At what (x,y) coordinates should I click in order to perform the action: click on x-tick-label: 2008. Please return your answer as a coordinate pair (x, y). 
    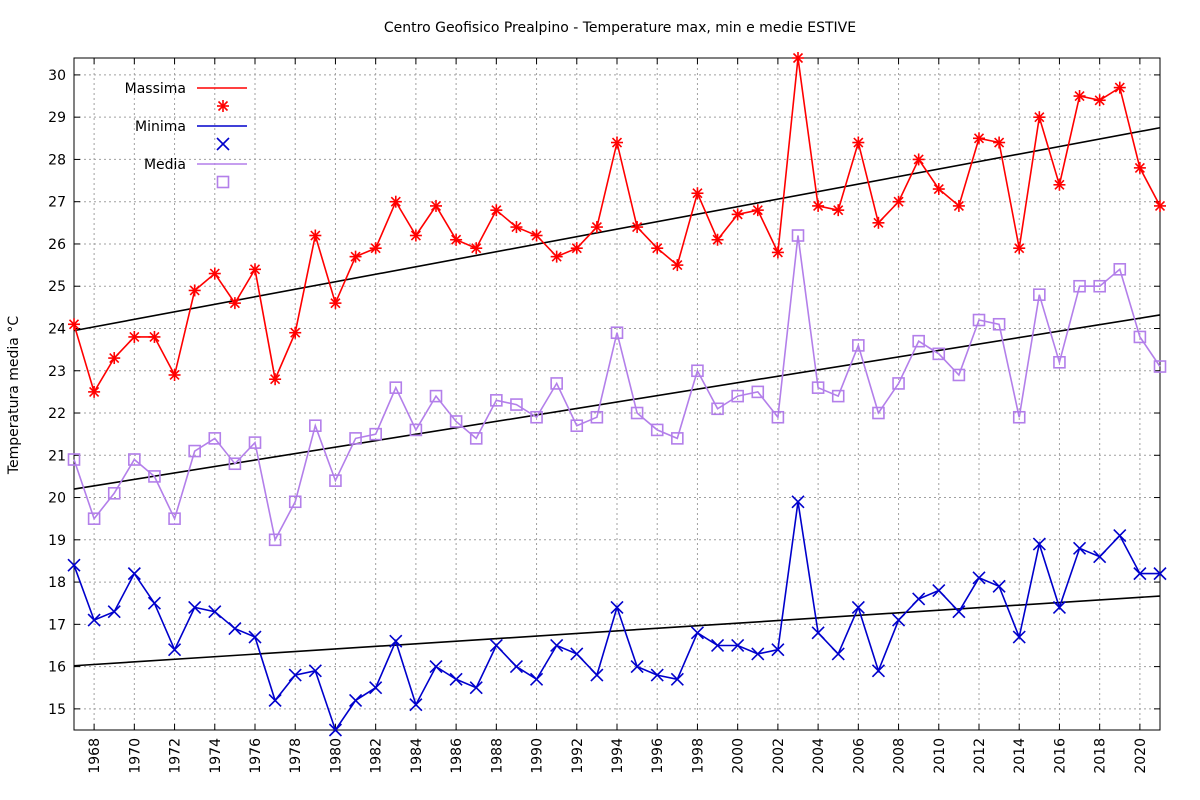
    Looking at the image, I should click on (900, 756).